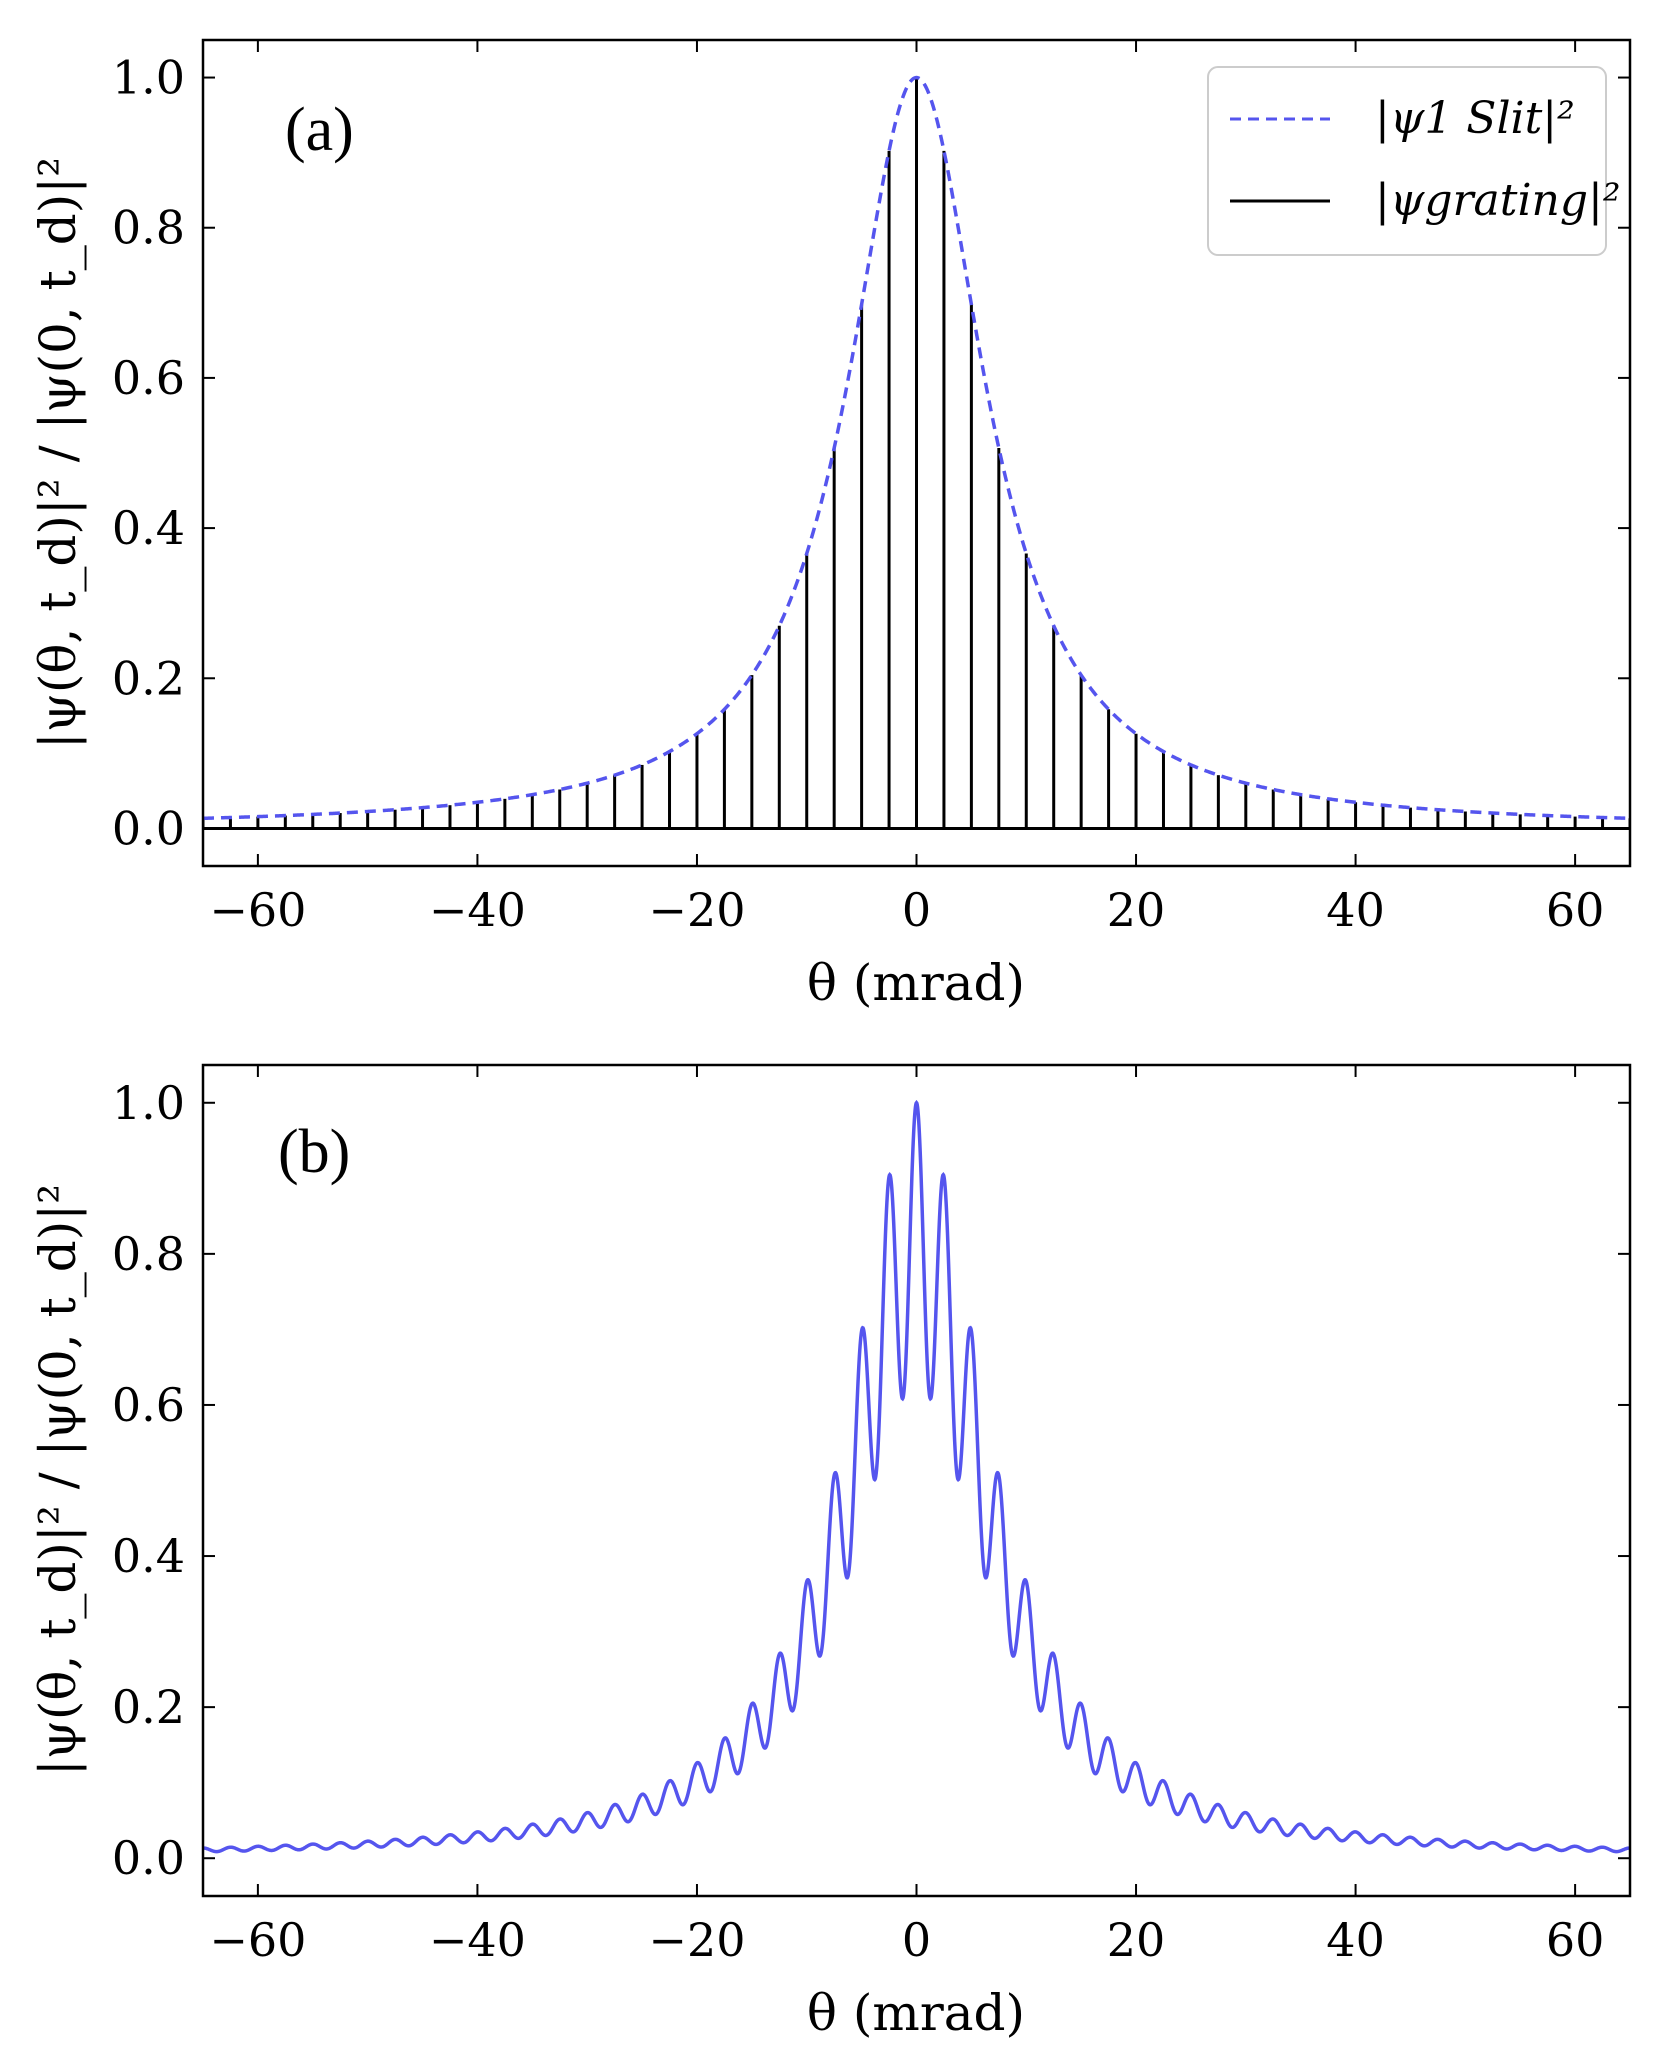 Image resolution: width=1663 pixels, height=2071 pixels. What do you see at coordinates (916, 983) in the screenshot?
I see `panel-a-x-axis-title: θ (mrad)` at bounding box center [916, 983].